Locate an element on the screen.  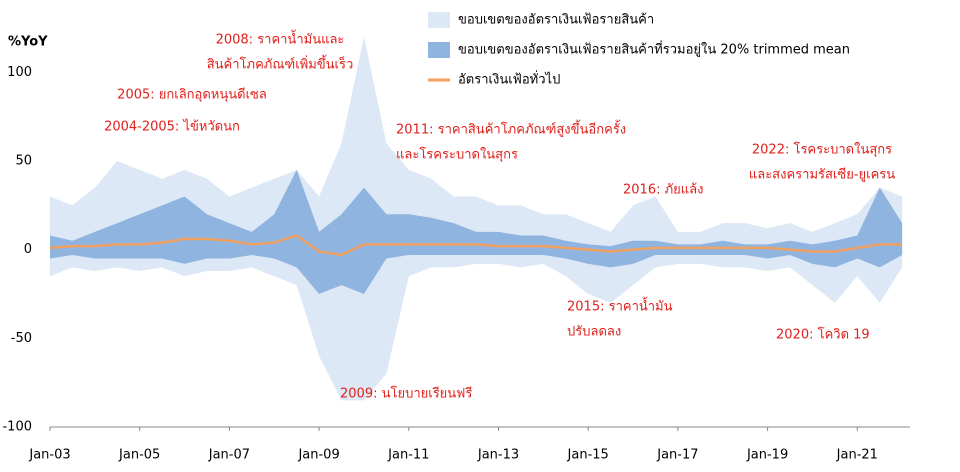
annotation: และสงครามรัสเซีย-ยูเครน is located at coordinates (822, 175).